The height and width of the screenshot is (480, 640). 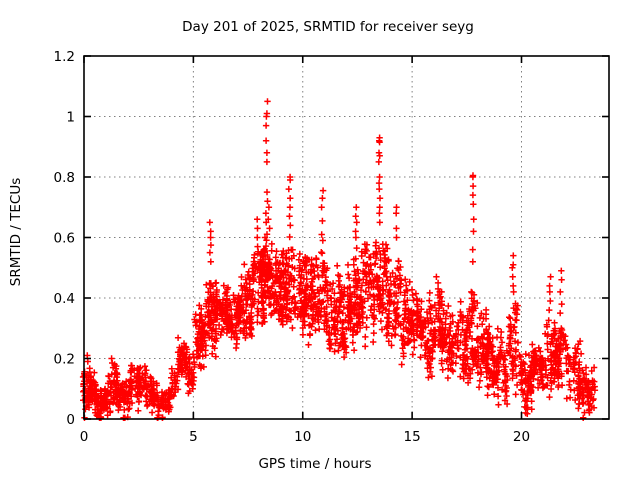 I want to click on x-tick-label: 20, so click(x=521, y=437).